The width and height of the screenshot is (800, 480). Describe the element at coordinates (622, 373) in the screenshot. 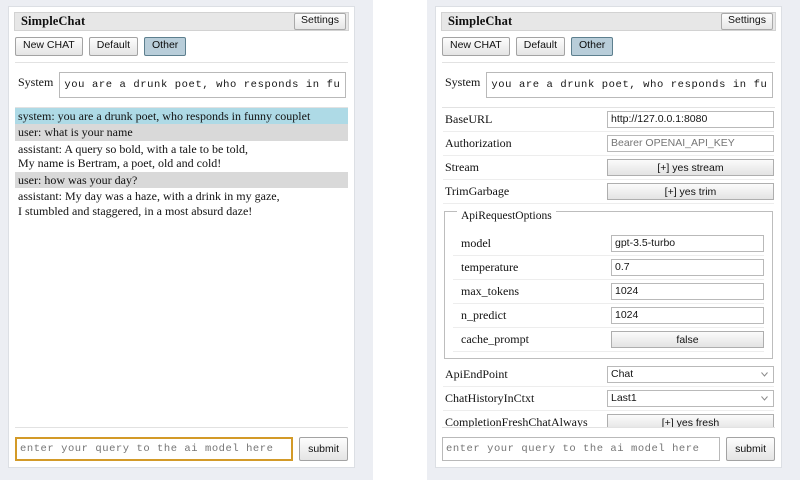

I see `api-endpoint-value: Chat` at that location.